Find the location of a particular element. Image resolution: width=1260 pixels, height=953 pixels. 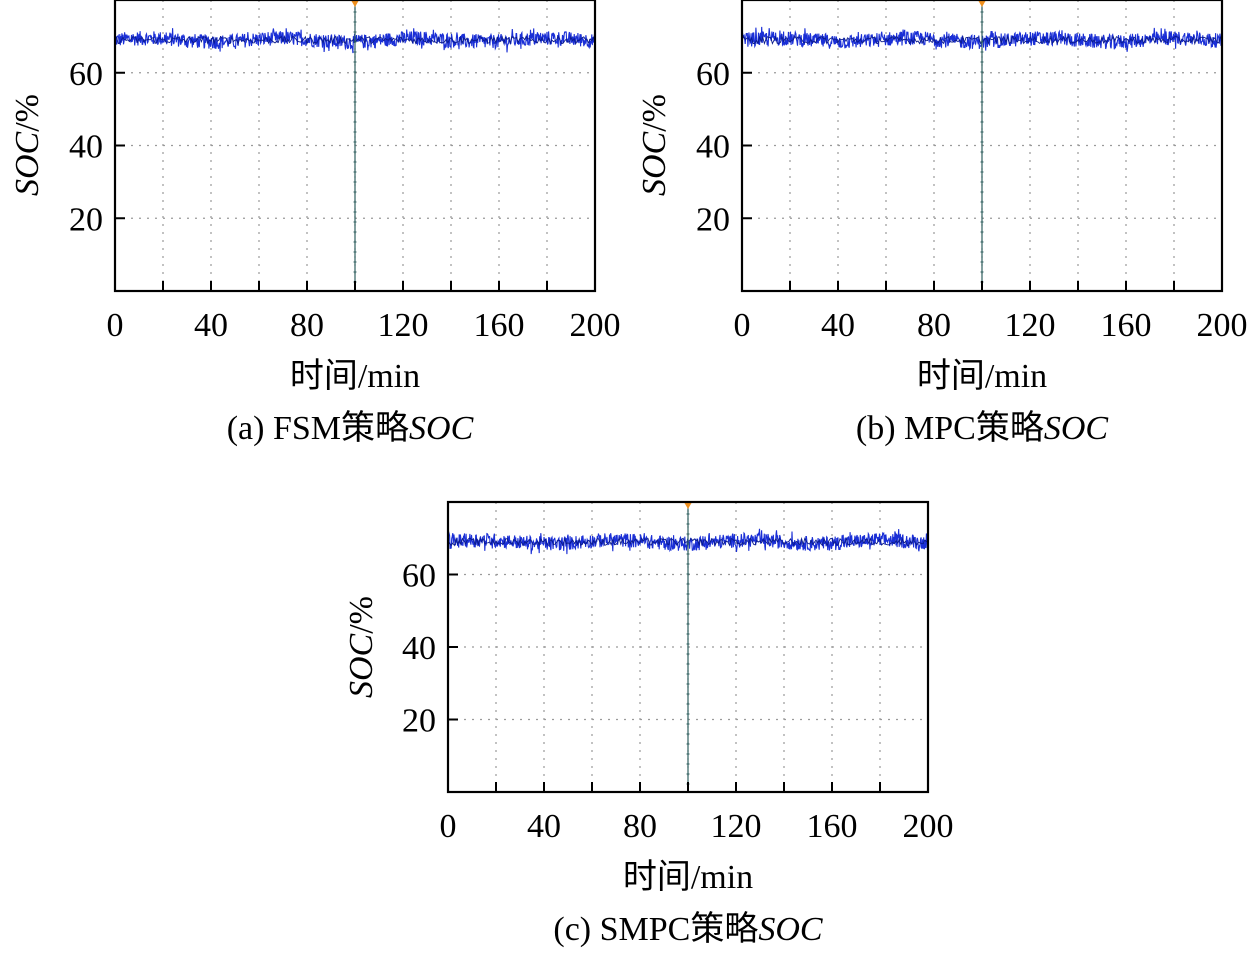

chart-caption: (a) FSM策略SOC is located at coordinates (350, 428).